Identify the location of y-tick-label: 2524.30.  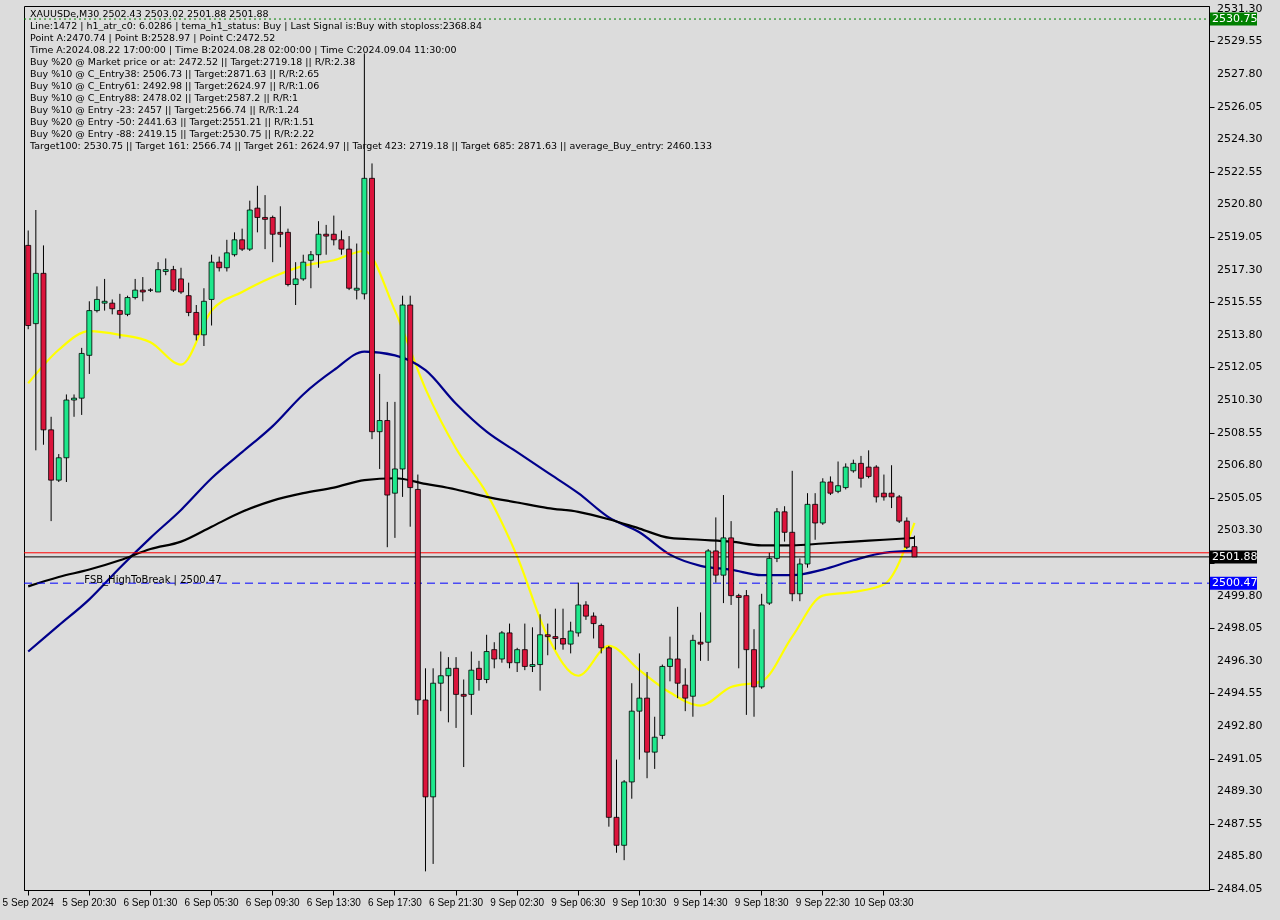
(1240, 139).